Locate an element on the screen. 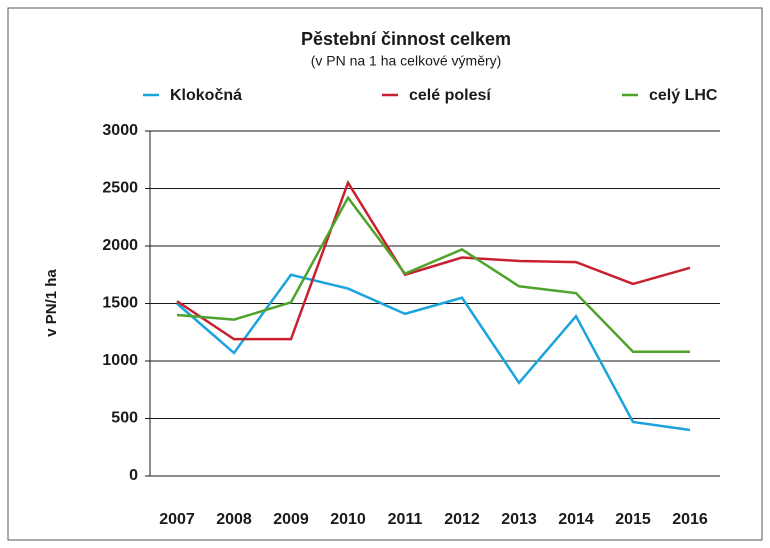  y-tick-label: 1500 is located at coordinates (120, 303).